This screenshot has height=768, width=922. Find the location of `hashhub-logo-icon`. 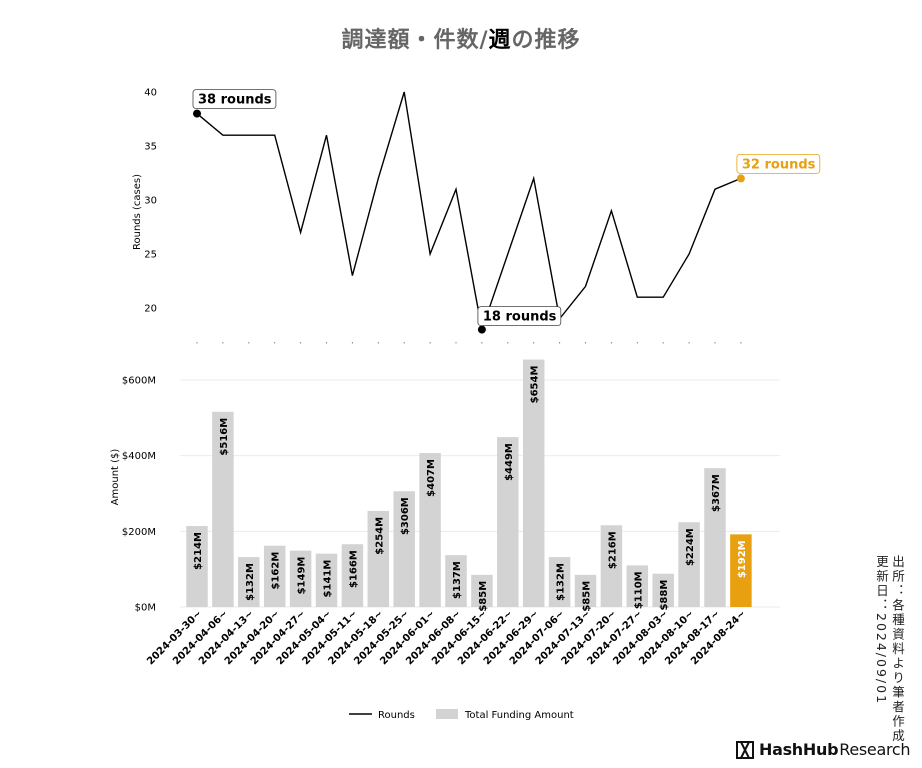

hashhub-logo-icon is located at coordinates (745, 749).